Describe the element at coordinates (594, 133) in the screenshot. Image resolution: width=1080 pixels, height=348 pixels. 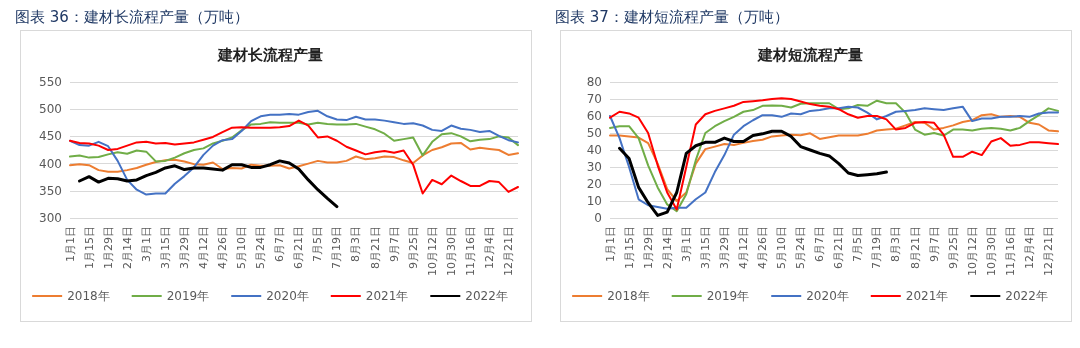
I see `y-tick-label: 50` at that location.